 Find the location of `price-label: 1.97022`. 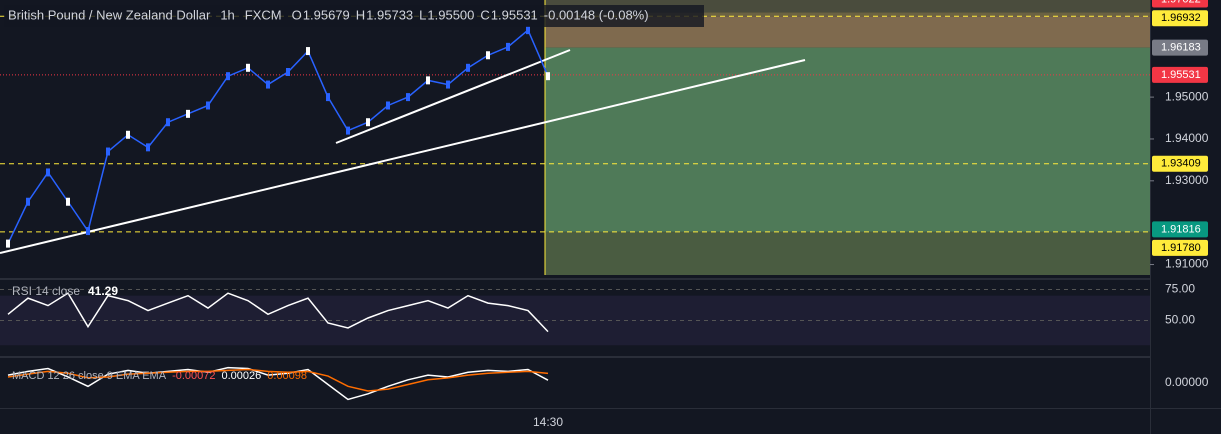

price-label: 1.97022 is located at coordinates (1181, 2).